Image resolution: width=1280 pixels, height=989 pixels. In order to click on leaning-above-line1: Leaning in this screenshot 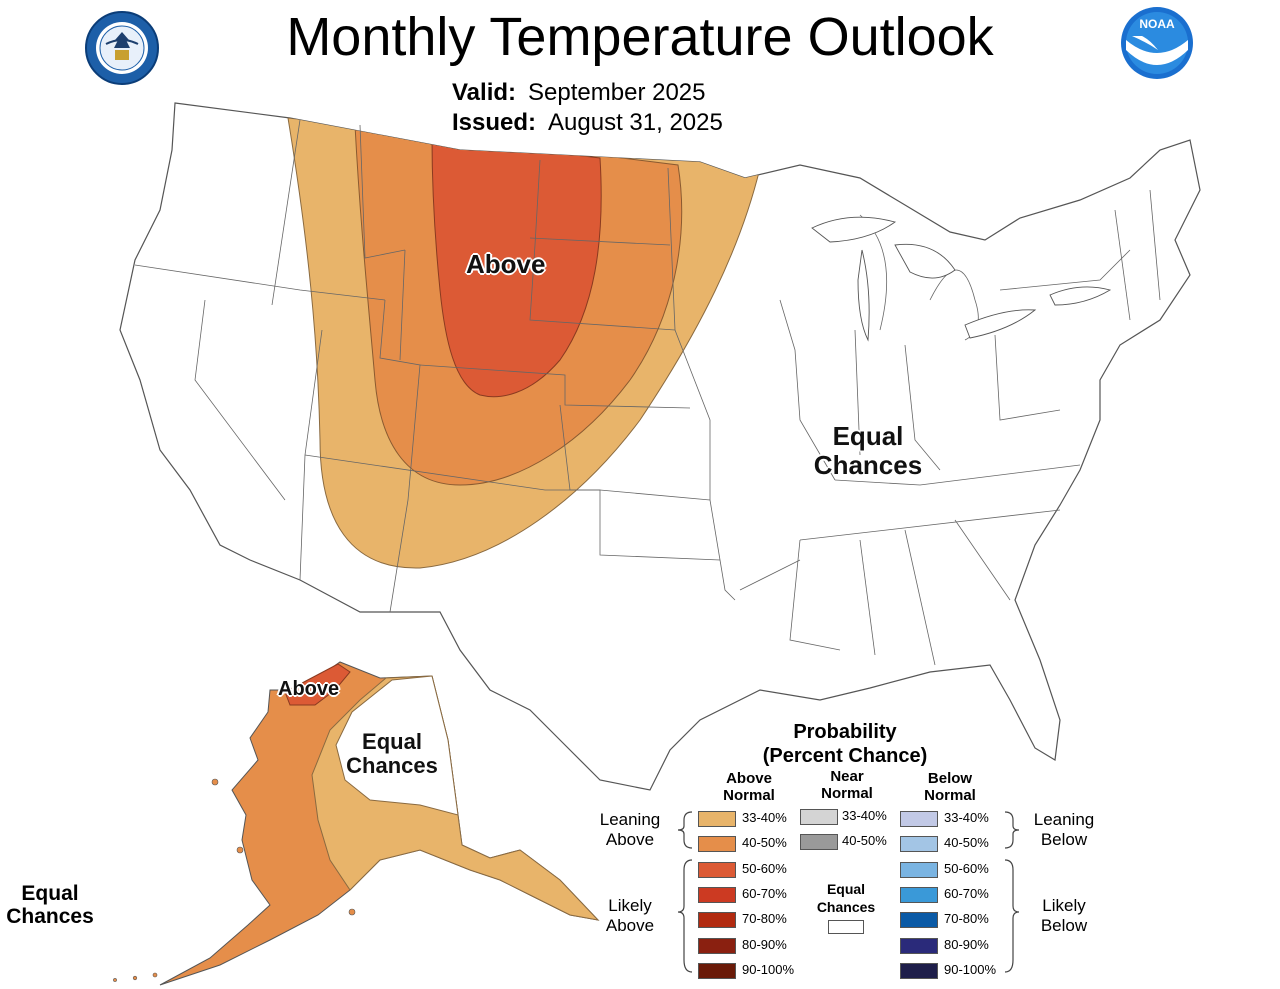, I will do `click(630, 819)`.